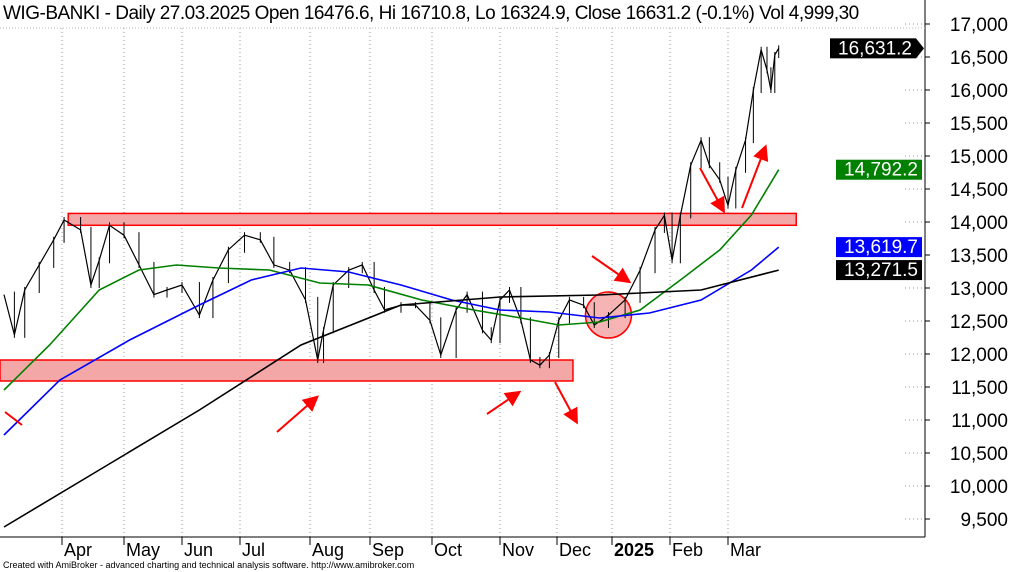 This screenshot has height=572, width=1022. Describe the element at coordinates (920, 48) in the screenshot. I see `badge-pointer` at that location.